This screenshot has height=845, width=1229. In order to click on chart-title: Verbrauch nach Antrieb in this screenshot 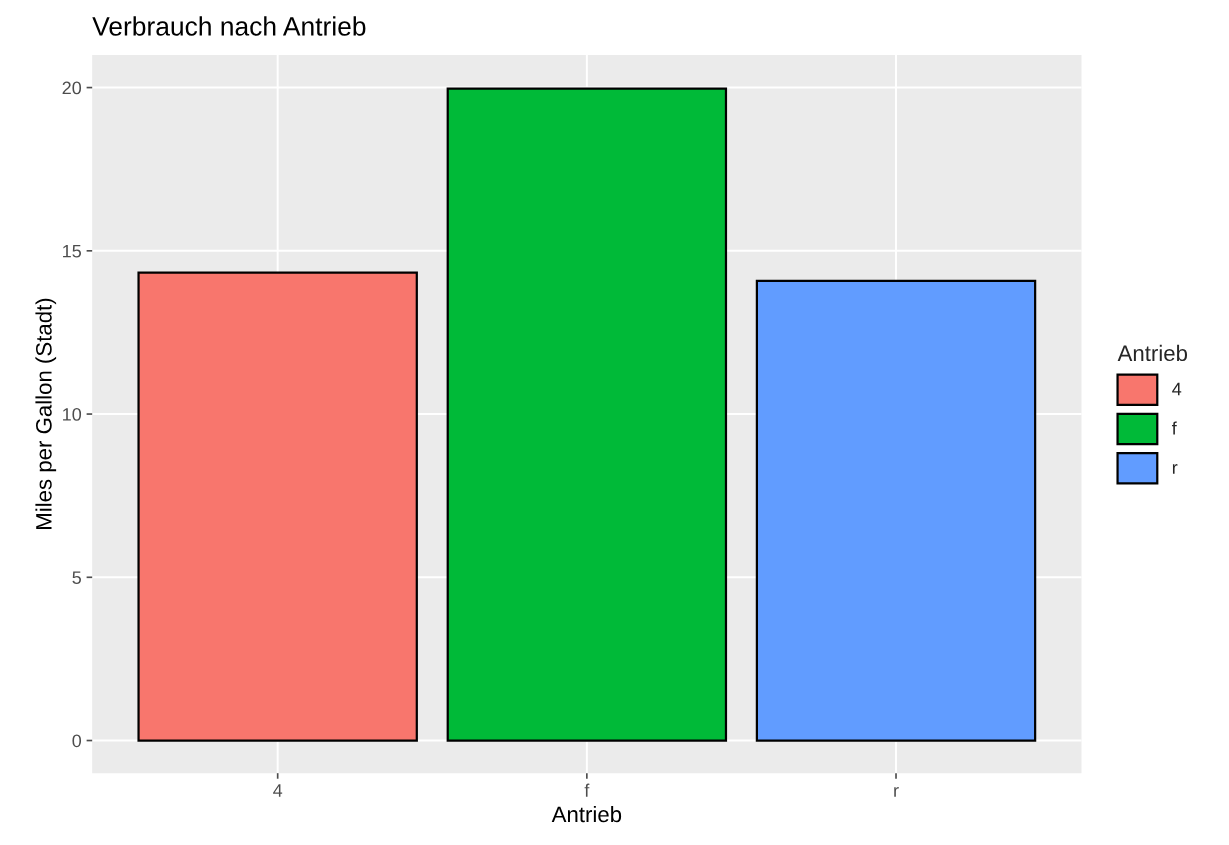, I will do `click(229, 26)`.